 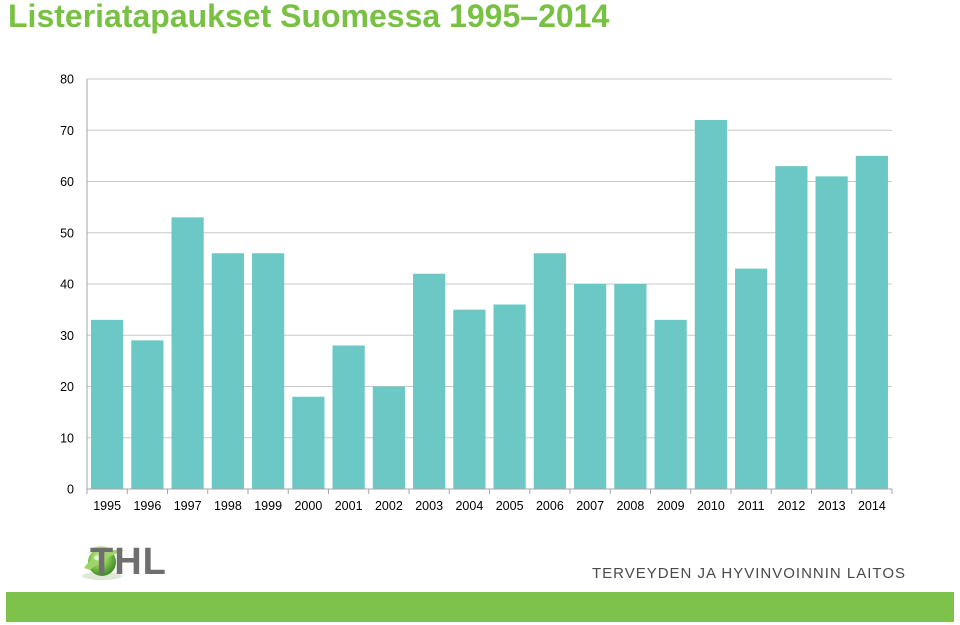 I want to click on bar-2002, so click(x=388, y=437).